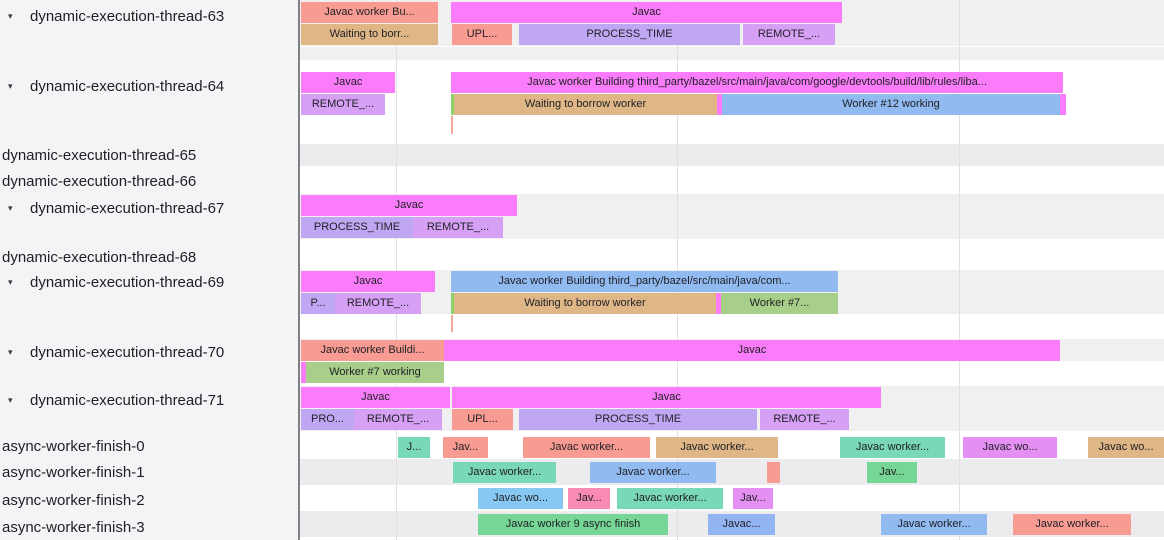 Image resolution: width=1164 pixels, height=540 pixels. What do you see at coordinates (150, 500) in the screenshot?
I see `thread-row-async-worker-finish-2: async-worker-finish-2` at bounding box center [150, 500].